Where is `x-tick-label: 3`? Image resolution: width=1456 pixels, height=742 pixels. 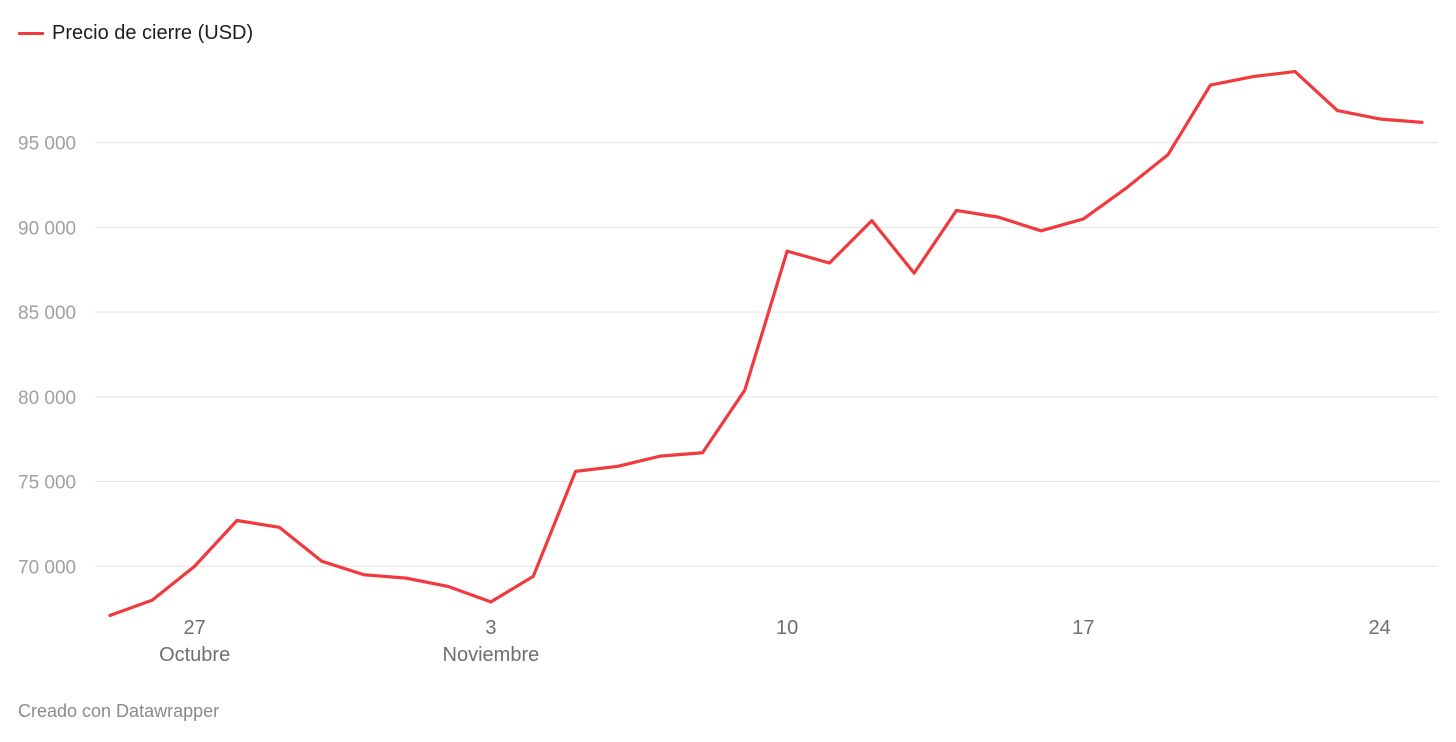 x-tick-label: 3 is located at coordinates (490, 628).